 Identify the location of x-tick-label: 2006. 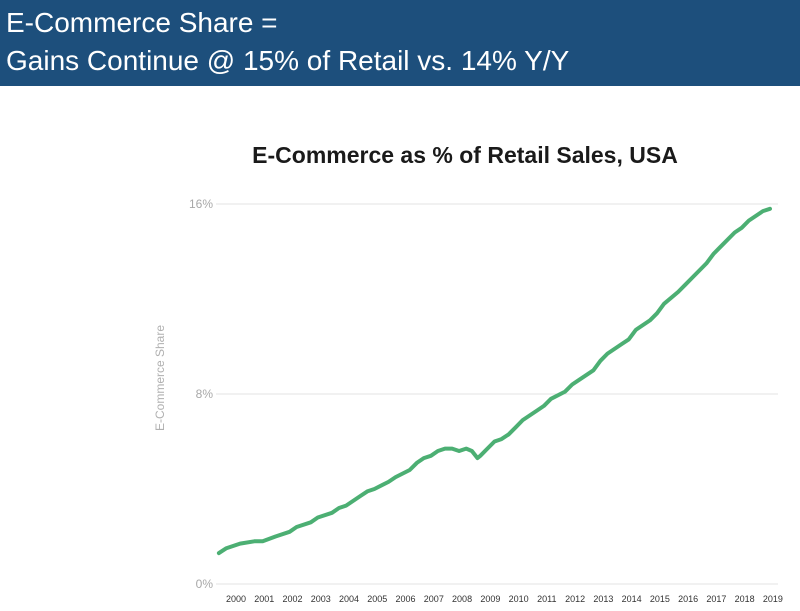
(406, 599).